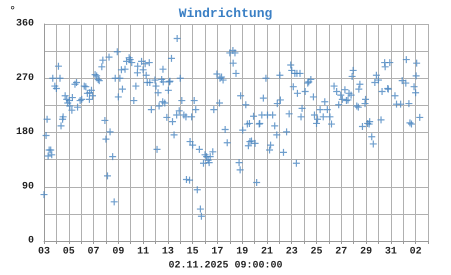 This screenshot has height=275, width=451. Describe the element at coordinates (94, 252) in the screenshot. I see `x-tick-label: 07` at that location.